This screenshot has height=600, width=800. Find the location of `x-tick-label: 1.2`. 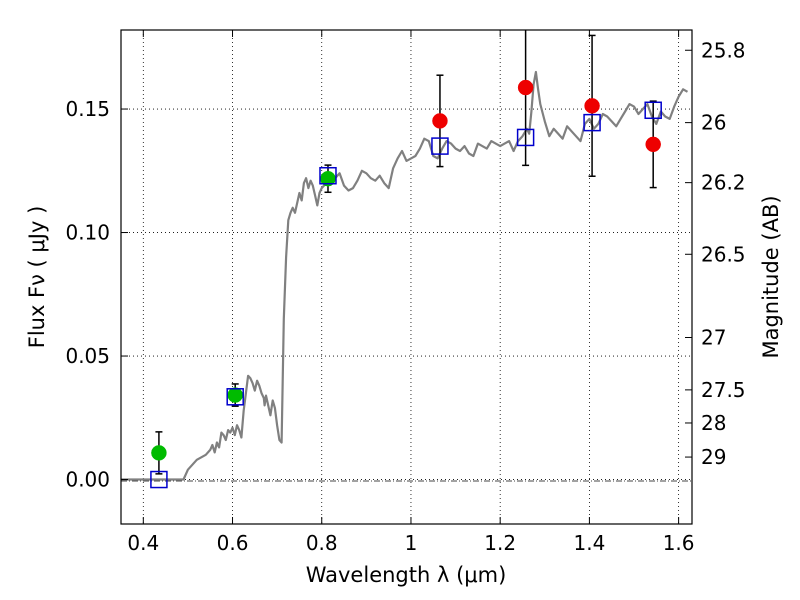

x-tick-label: 1.2 is located at coordinates (500, 543).